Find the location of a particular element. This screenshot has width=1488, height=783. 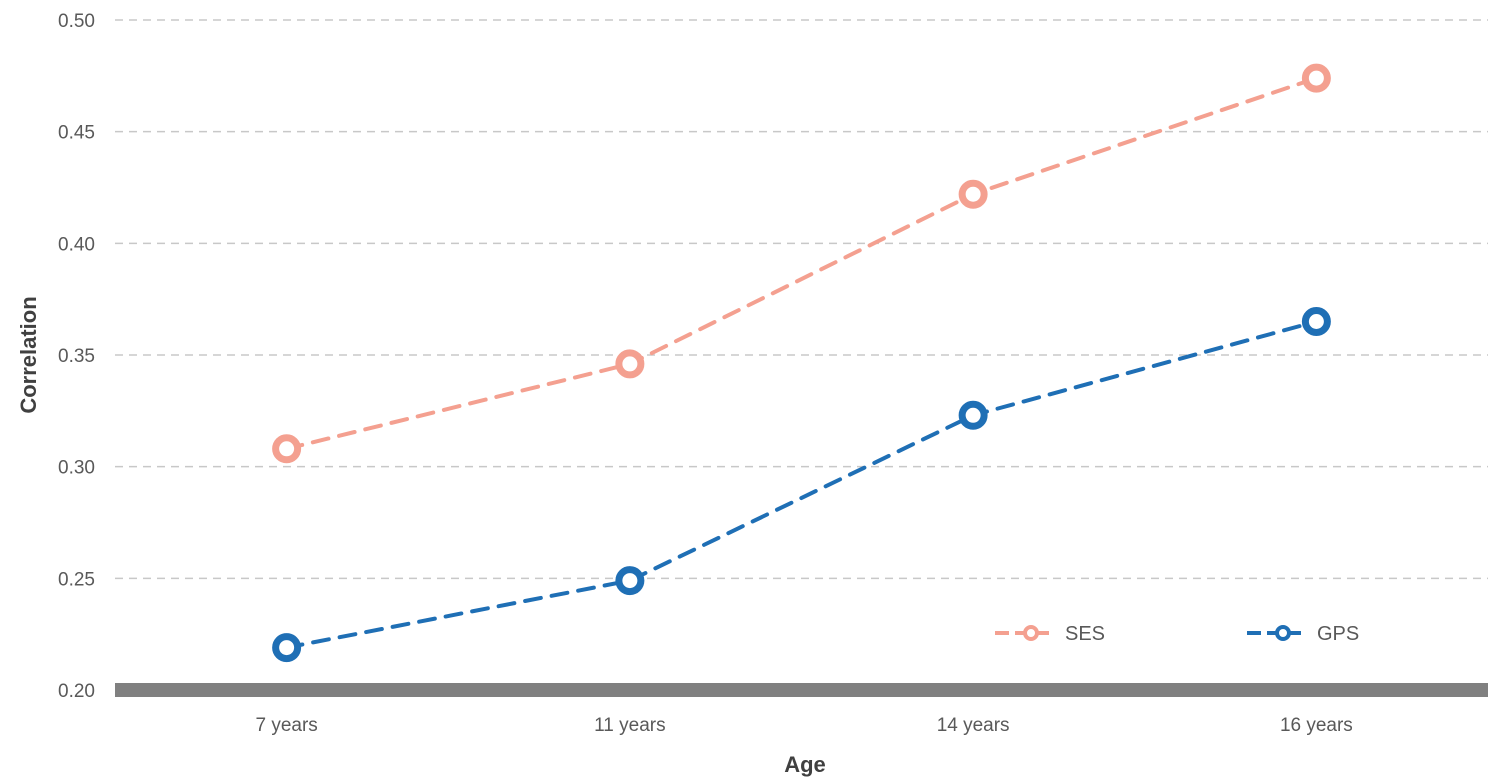

legend-label-gps: GPS is located at coordinates (1338, 634).